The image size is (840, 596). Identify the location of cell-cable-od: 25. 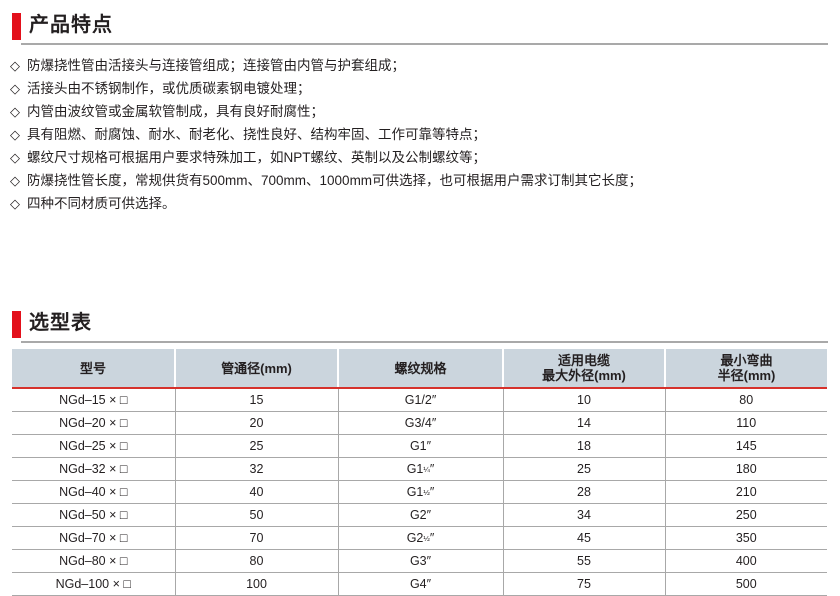
(584, 469).